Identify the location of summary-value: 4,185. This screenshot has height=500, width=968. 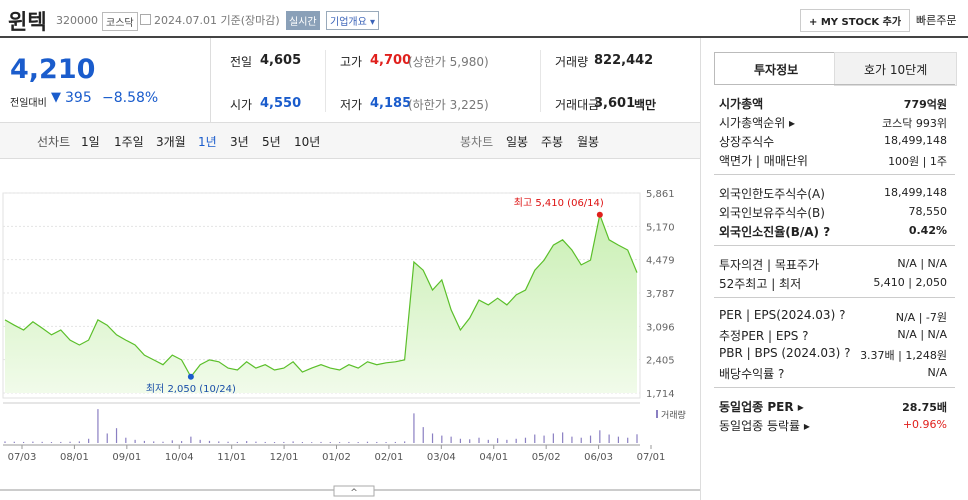
(391, 103).